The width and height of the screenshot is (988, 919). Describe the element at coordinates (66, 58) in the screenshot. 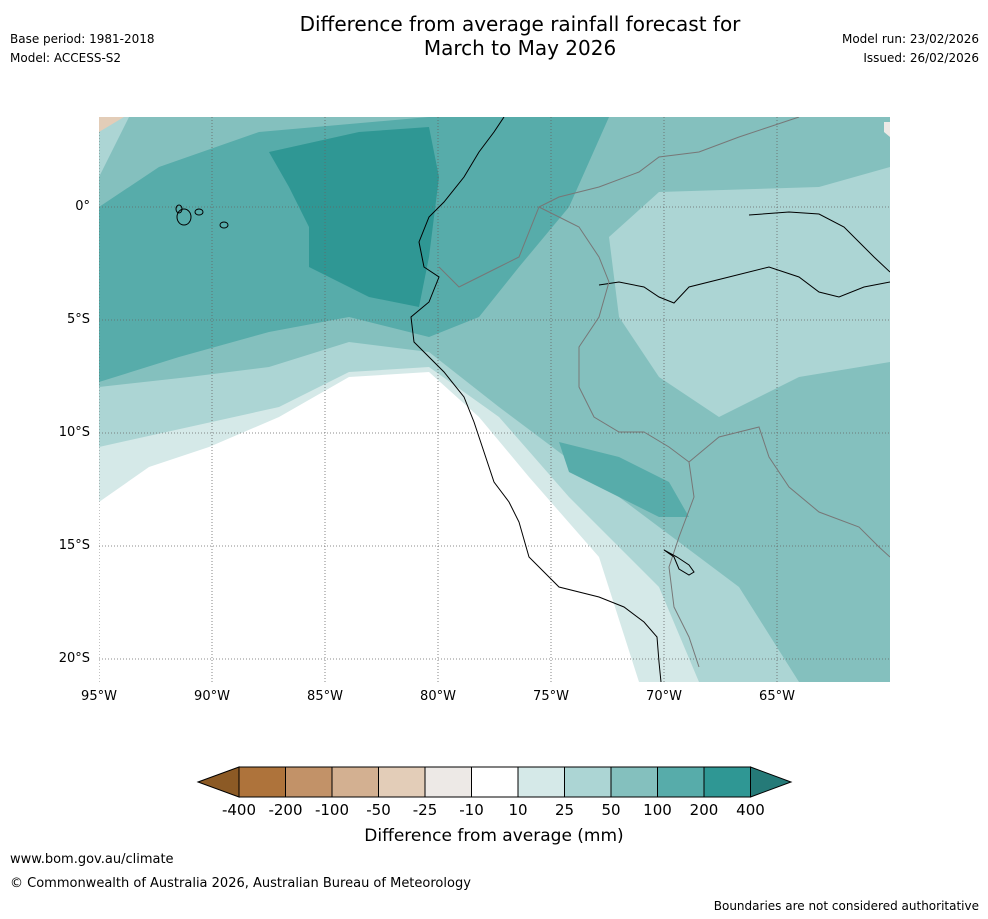

I see `model-name: Model: ACCESS-S2` at that location.